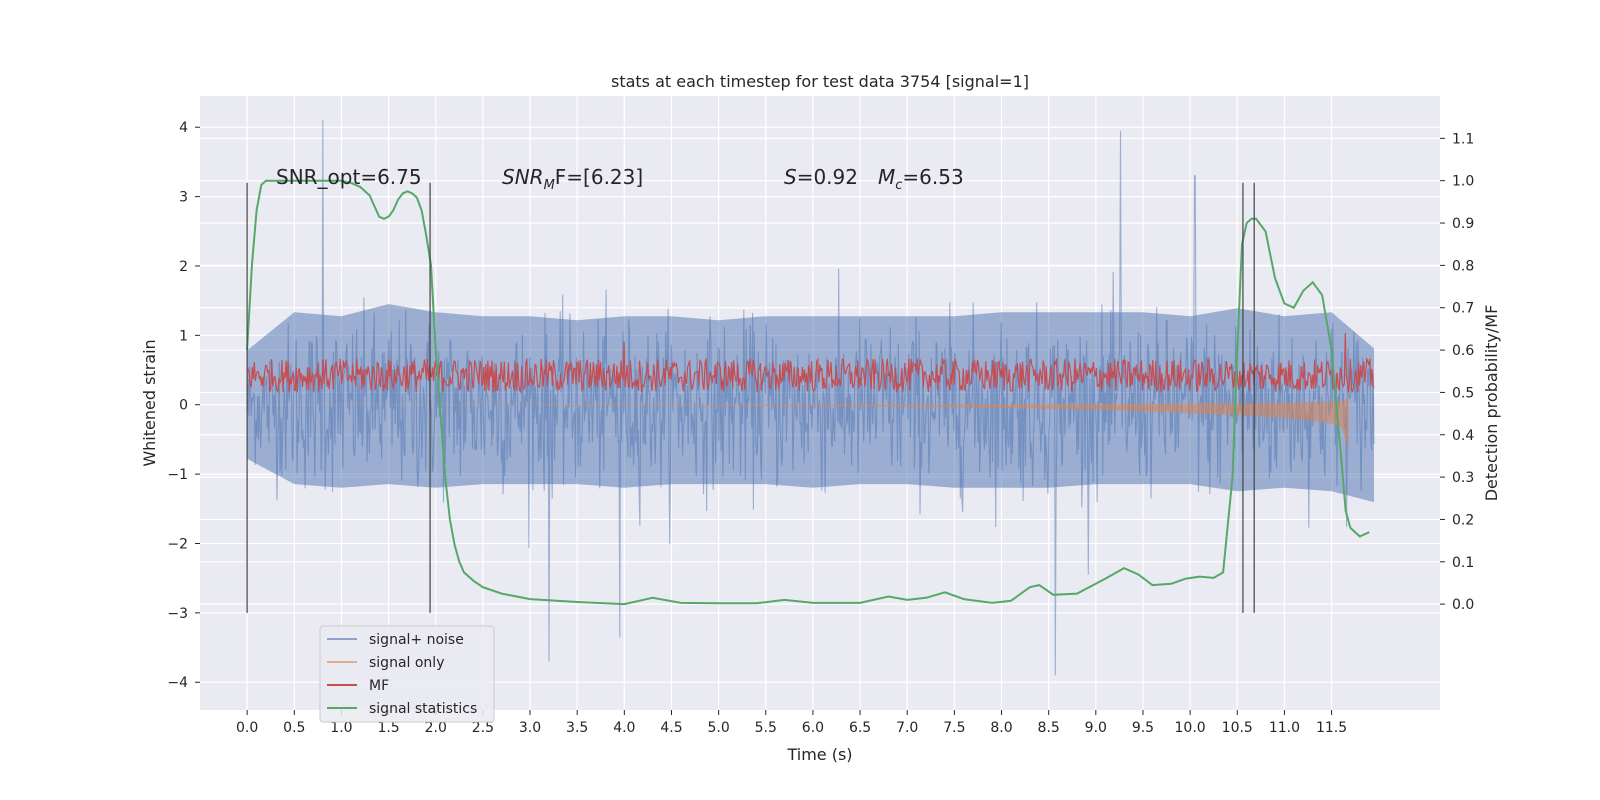  I want to click on series-mf-line, so click(810, 363).